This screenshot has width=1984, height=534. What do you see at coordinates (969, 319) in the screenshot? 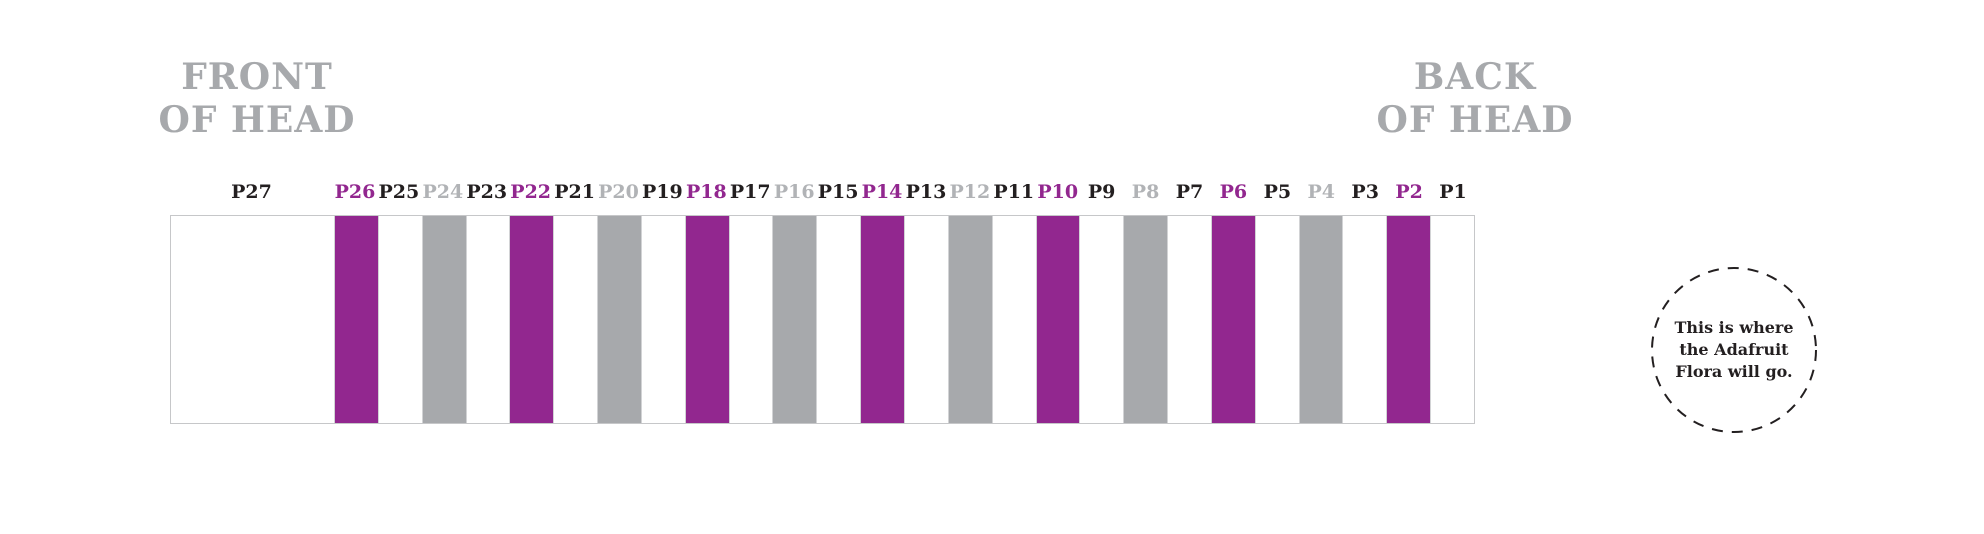
I see `stripe-p12` at bounding box center [969, 319].